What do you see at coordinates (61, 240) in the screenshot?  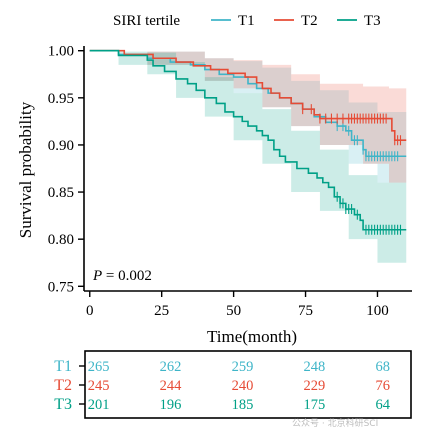 I see `y-tick-label: 0.80` at bounding box center [61, 240].